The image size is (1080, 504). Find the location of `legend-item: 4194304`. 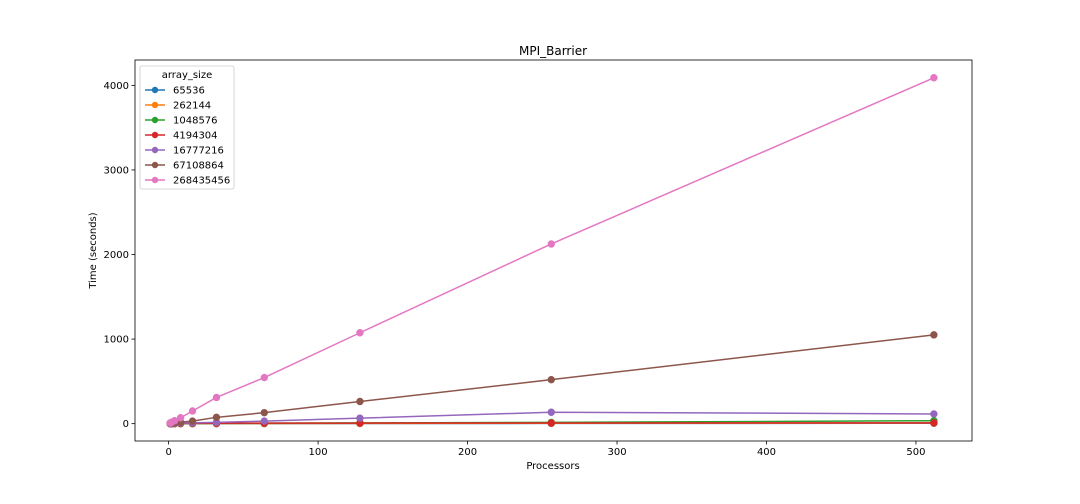

legend-item: 4194304 is located at coordinates (181, 136).